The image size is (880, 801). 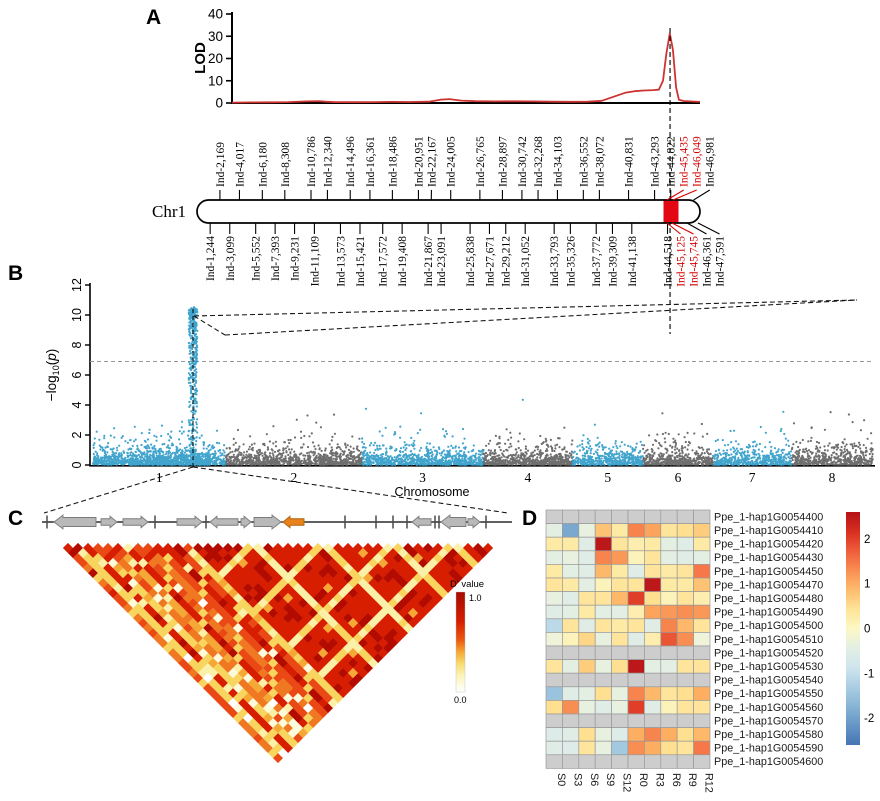 What do you see at coordinates (768, 694) in the screenshot?
I see `gene-row-label: Ppe_1-hap1G0054550` at bounding box center [768, 694].